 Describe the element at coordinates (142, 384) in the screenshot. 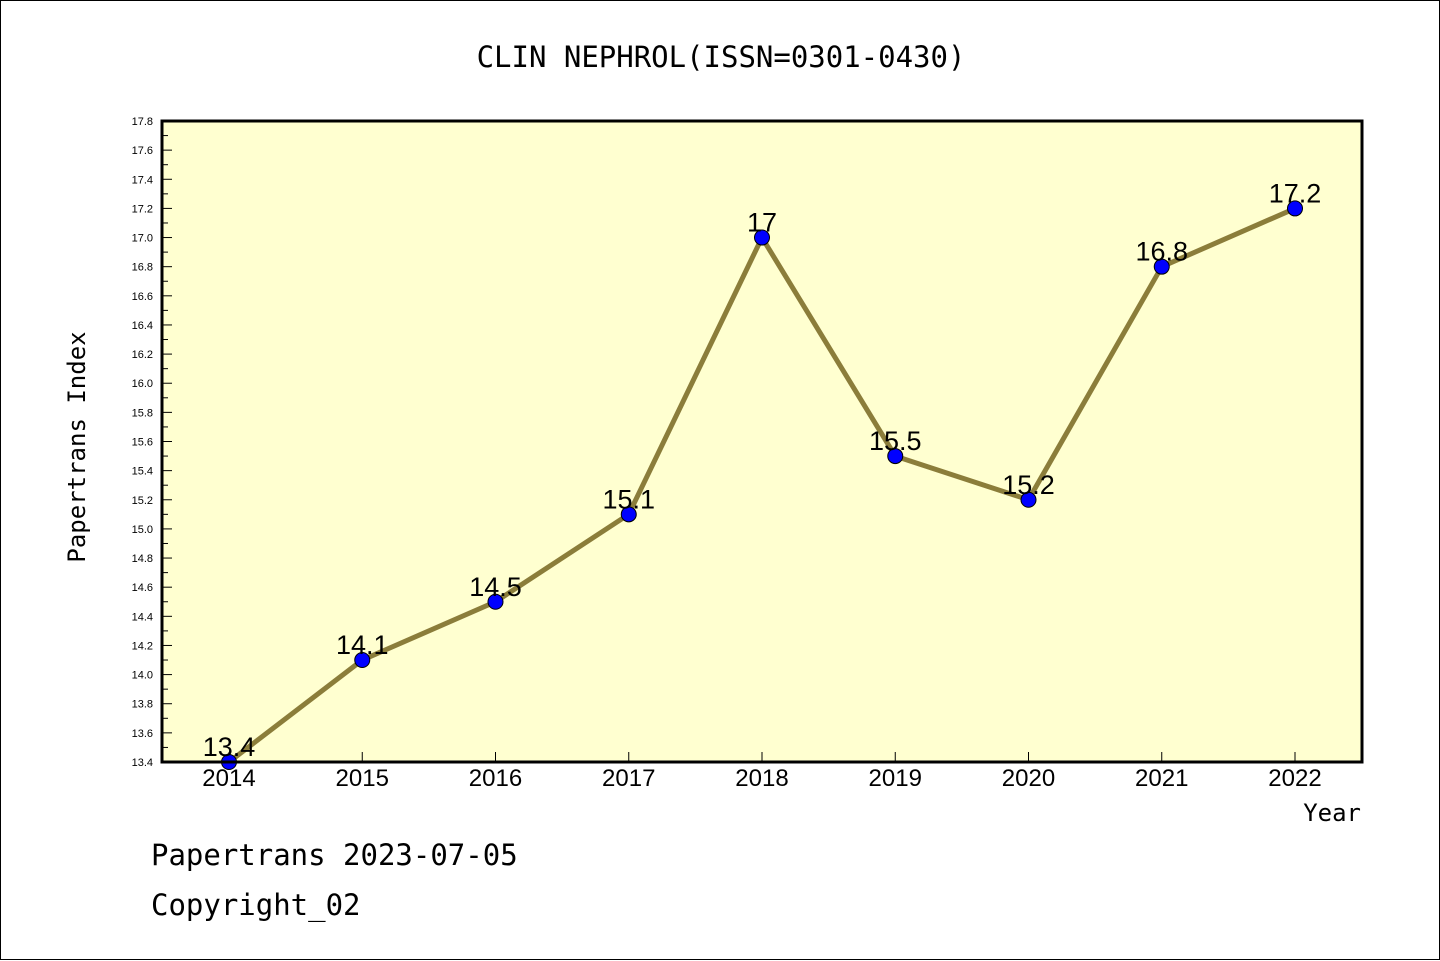

I see `y-tick-label: 16.0` at that location.